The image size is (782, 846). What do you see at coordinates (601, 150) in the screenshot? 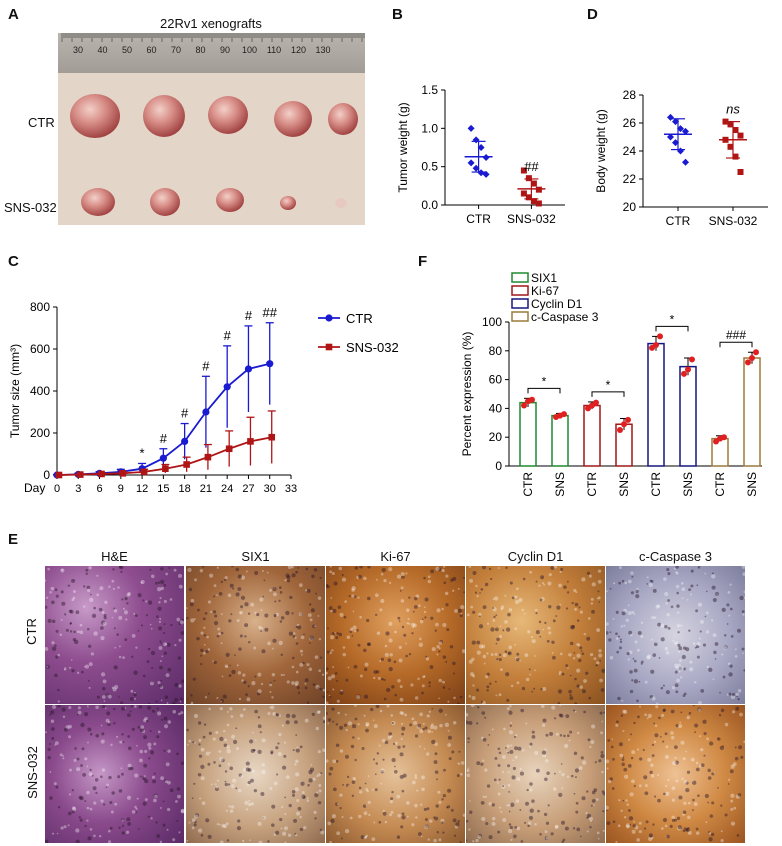
I see `y-axis-label: Body weight (g)` at bounding box center [601, 150].